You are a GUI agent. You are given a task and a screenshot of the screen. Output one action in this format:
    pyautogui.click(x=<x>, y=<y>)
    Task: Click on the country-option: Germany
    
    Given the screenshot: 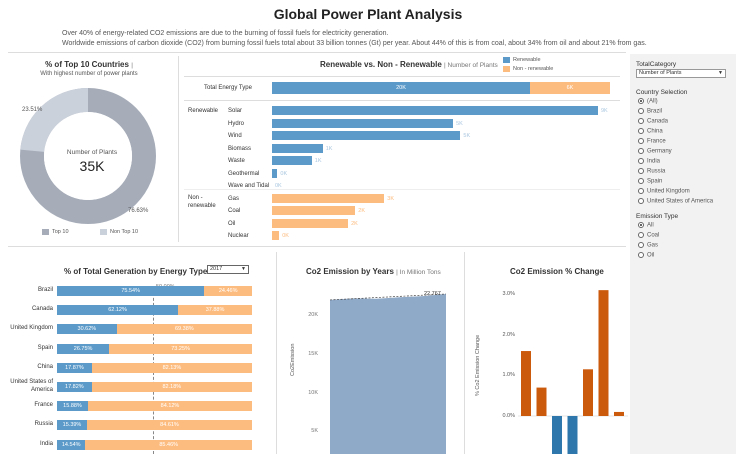 What is the action you would take?
    pyautogui.click(x=655, y=151)
    